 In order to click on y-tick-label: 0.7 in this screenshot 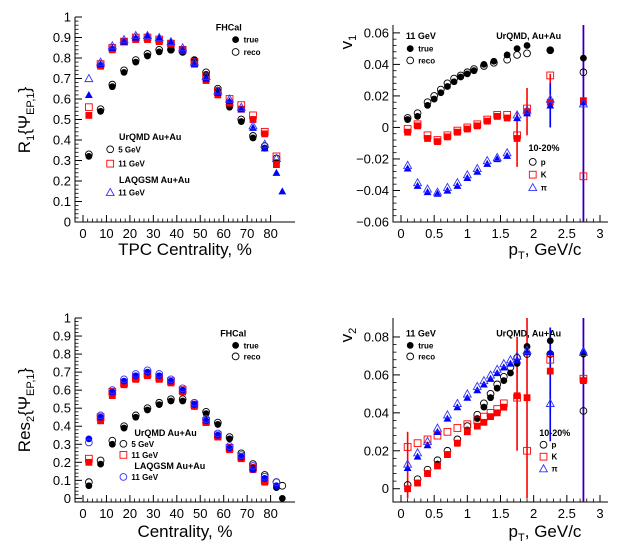, I will do `click(62, 372)`.